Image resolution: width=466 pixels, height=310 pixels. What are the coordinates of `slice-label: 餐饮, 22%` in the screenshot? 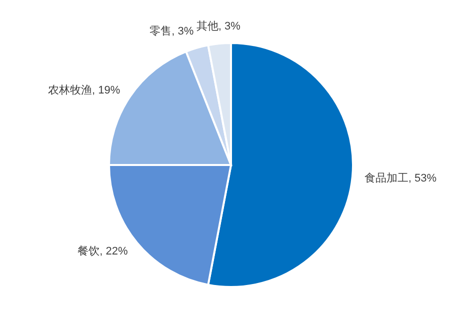 It's located at (103, 251).